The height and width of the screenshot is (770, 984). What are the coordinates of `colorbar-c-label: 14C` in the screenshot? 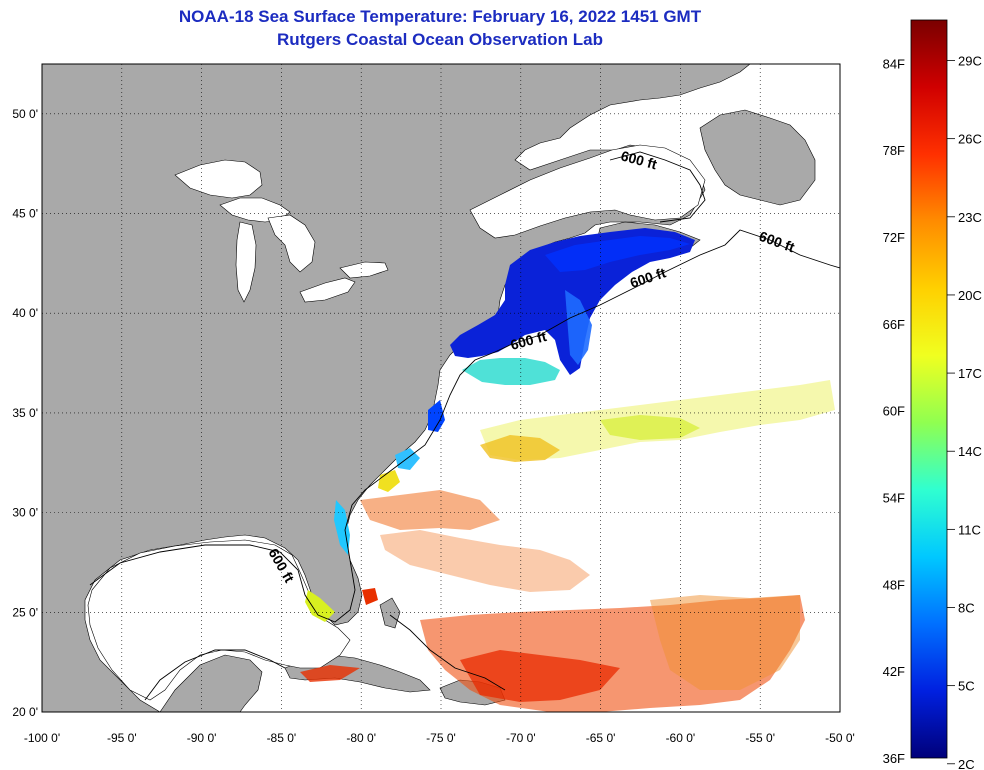 It's located at (970, 451).